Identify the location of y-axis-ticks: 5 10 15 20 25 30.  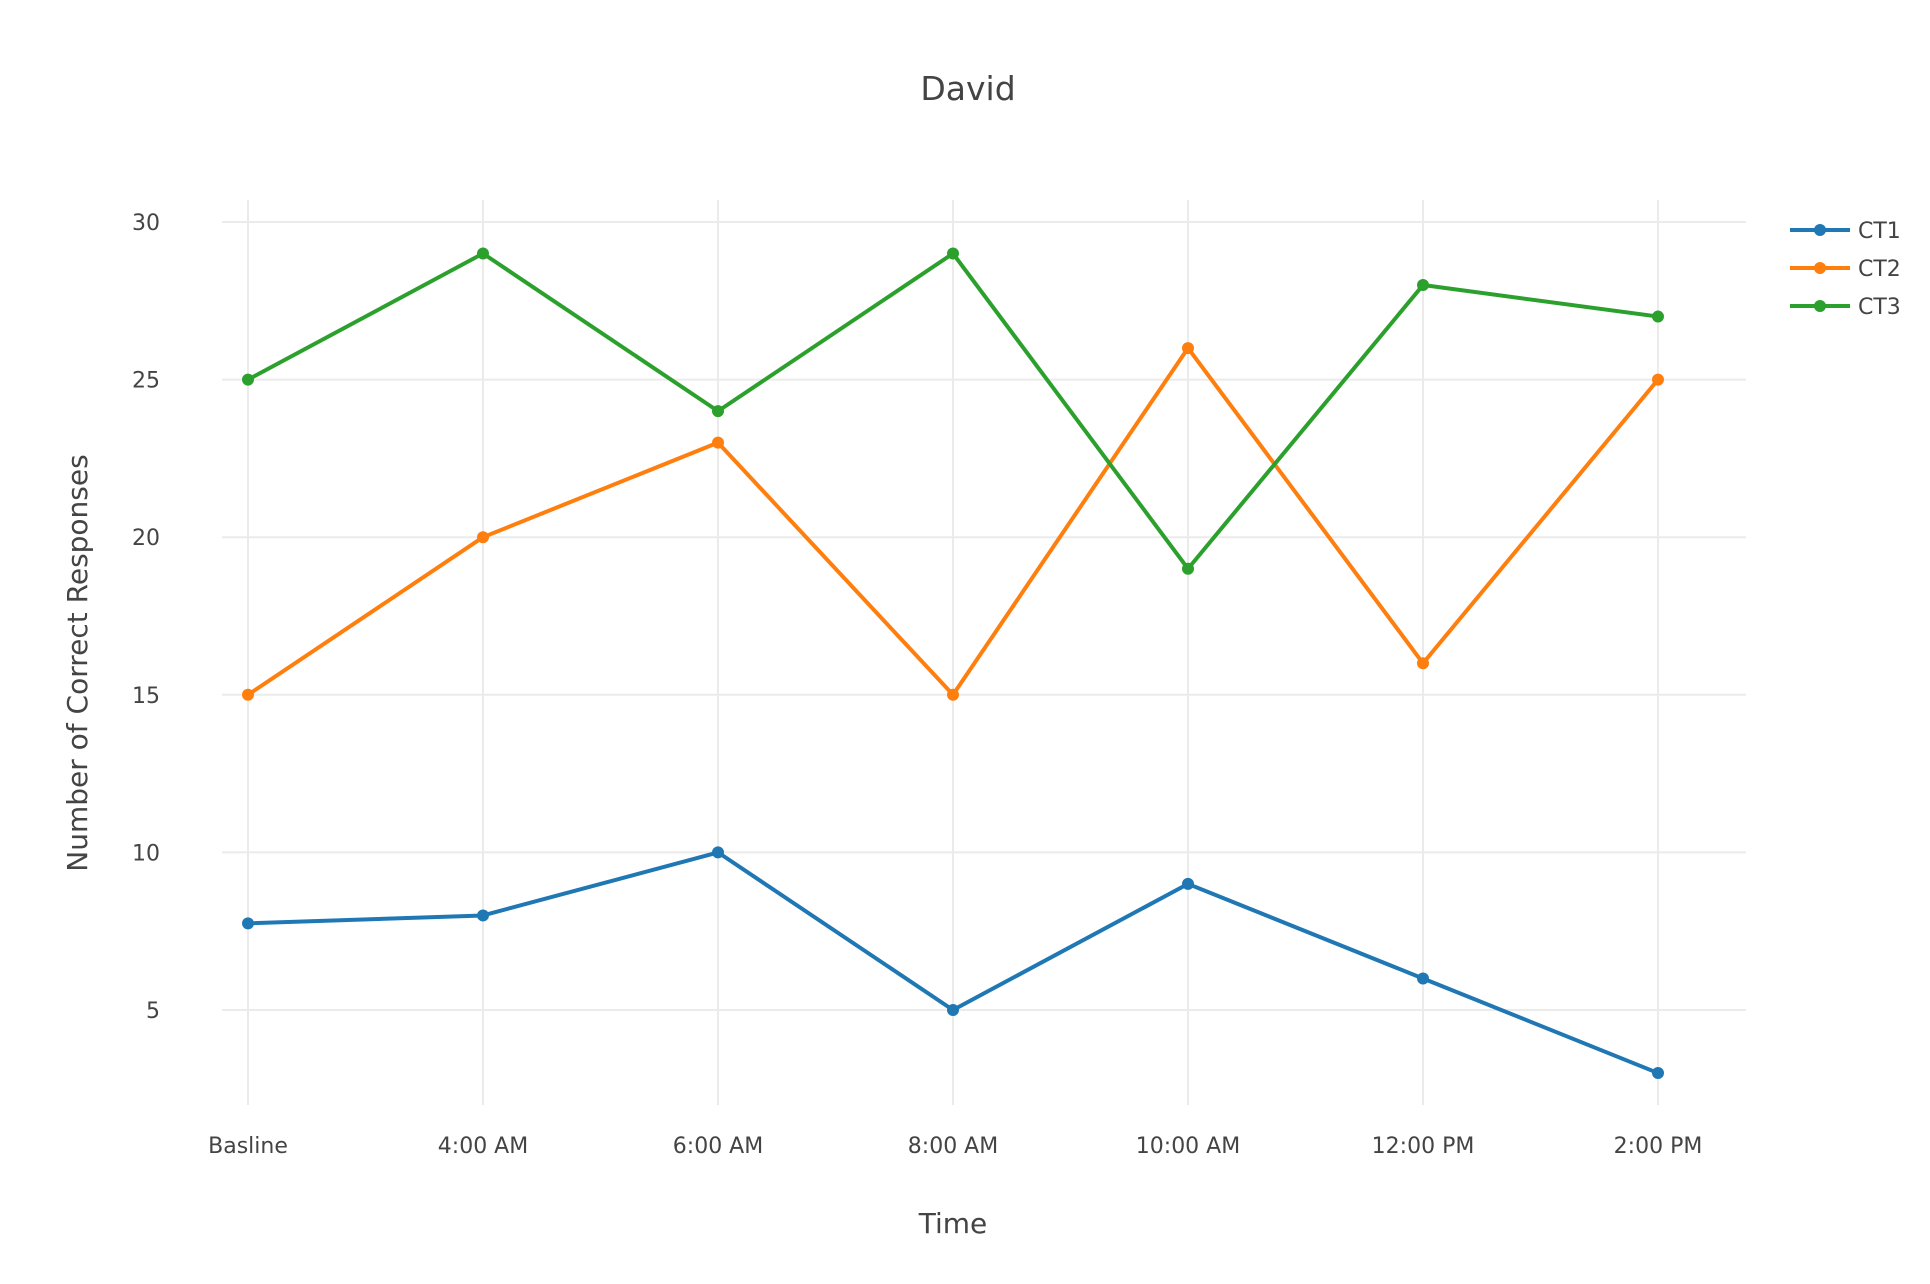
(146, 617).